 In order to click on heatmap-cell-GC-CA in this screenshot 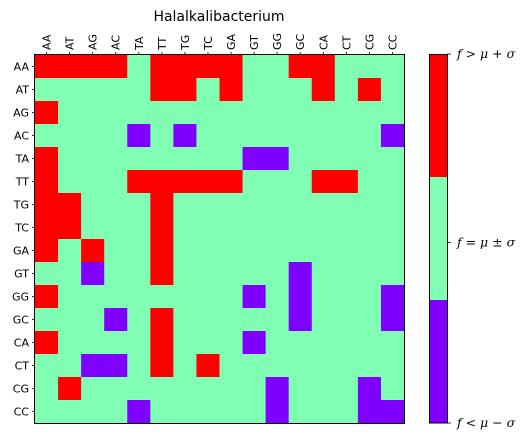, I will do `click(323, 320)`.